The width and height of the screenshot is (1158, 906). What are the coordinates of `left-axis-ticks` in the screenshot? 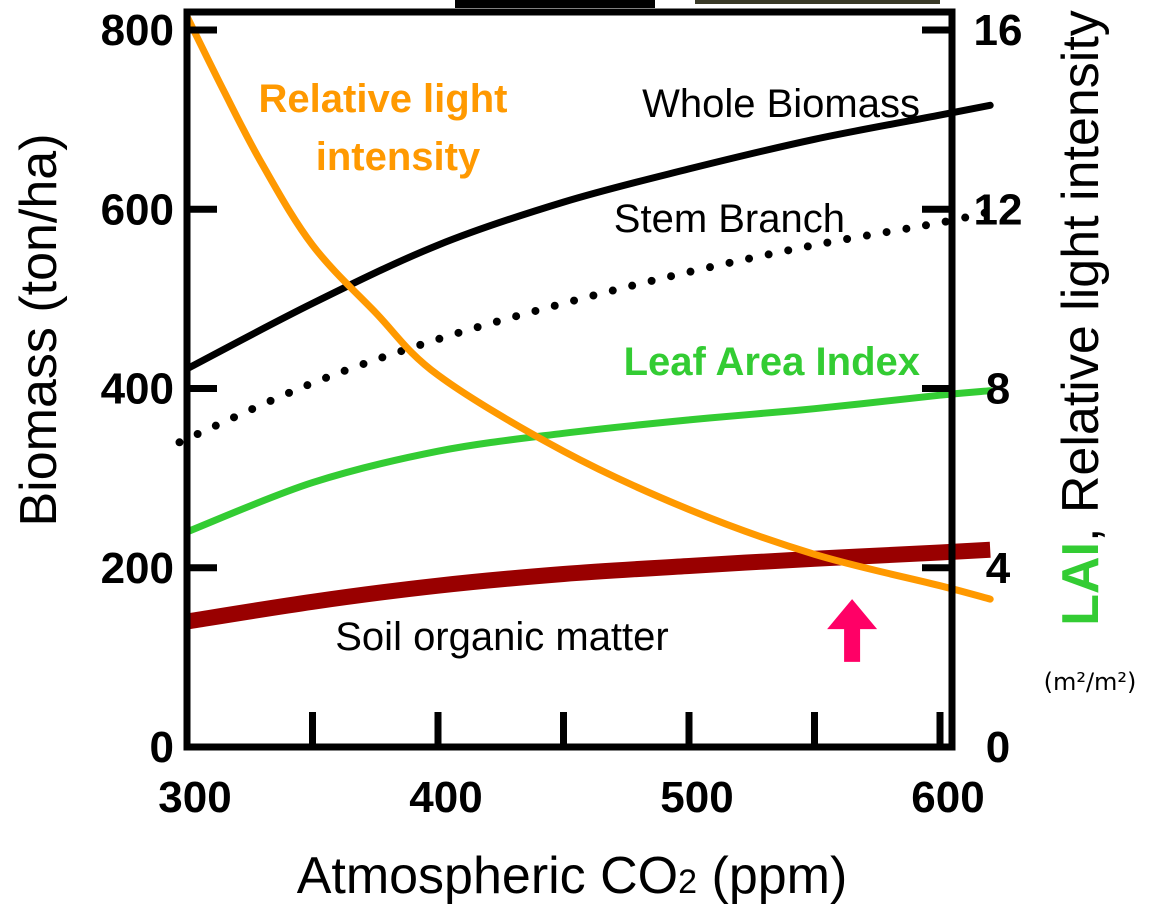 It's located at (202, 299).